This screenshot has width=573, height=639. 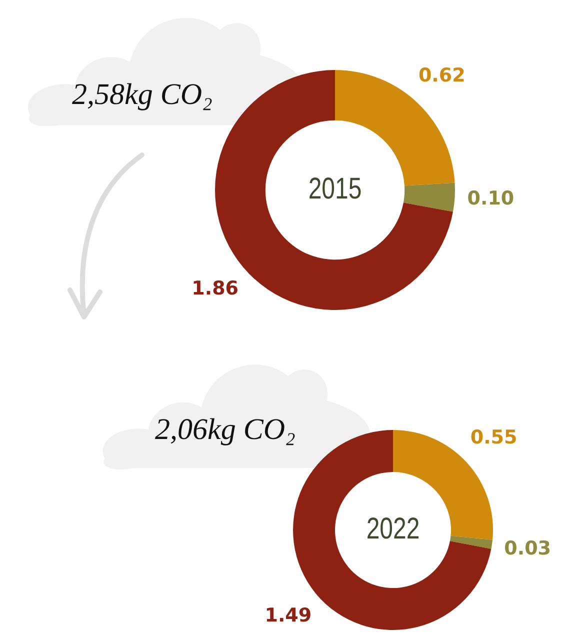 What do you see at coordinates (528, 548) in the screenshot?
I see `data-label: 0.03` at bounding box center [528, 548].